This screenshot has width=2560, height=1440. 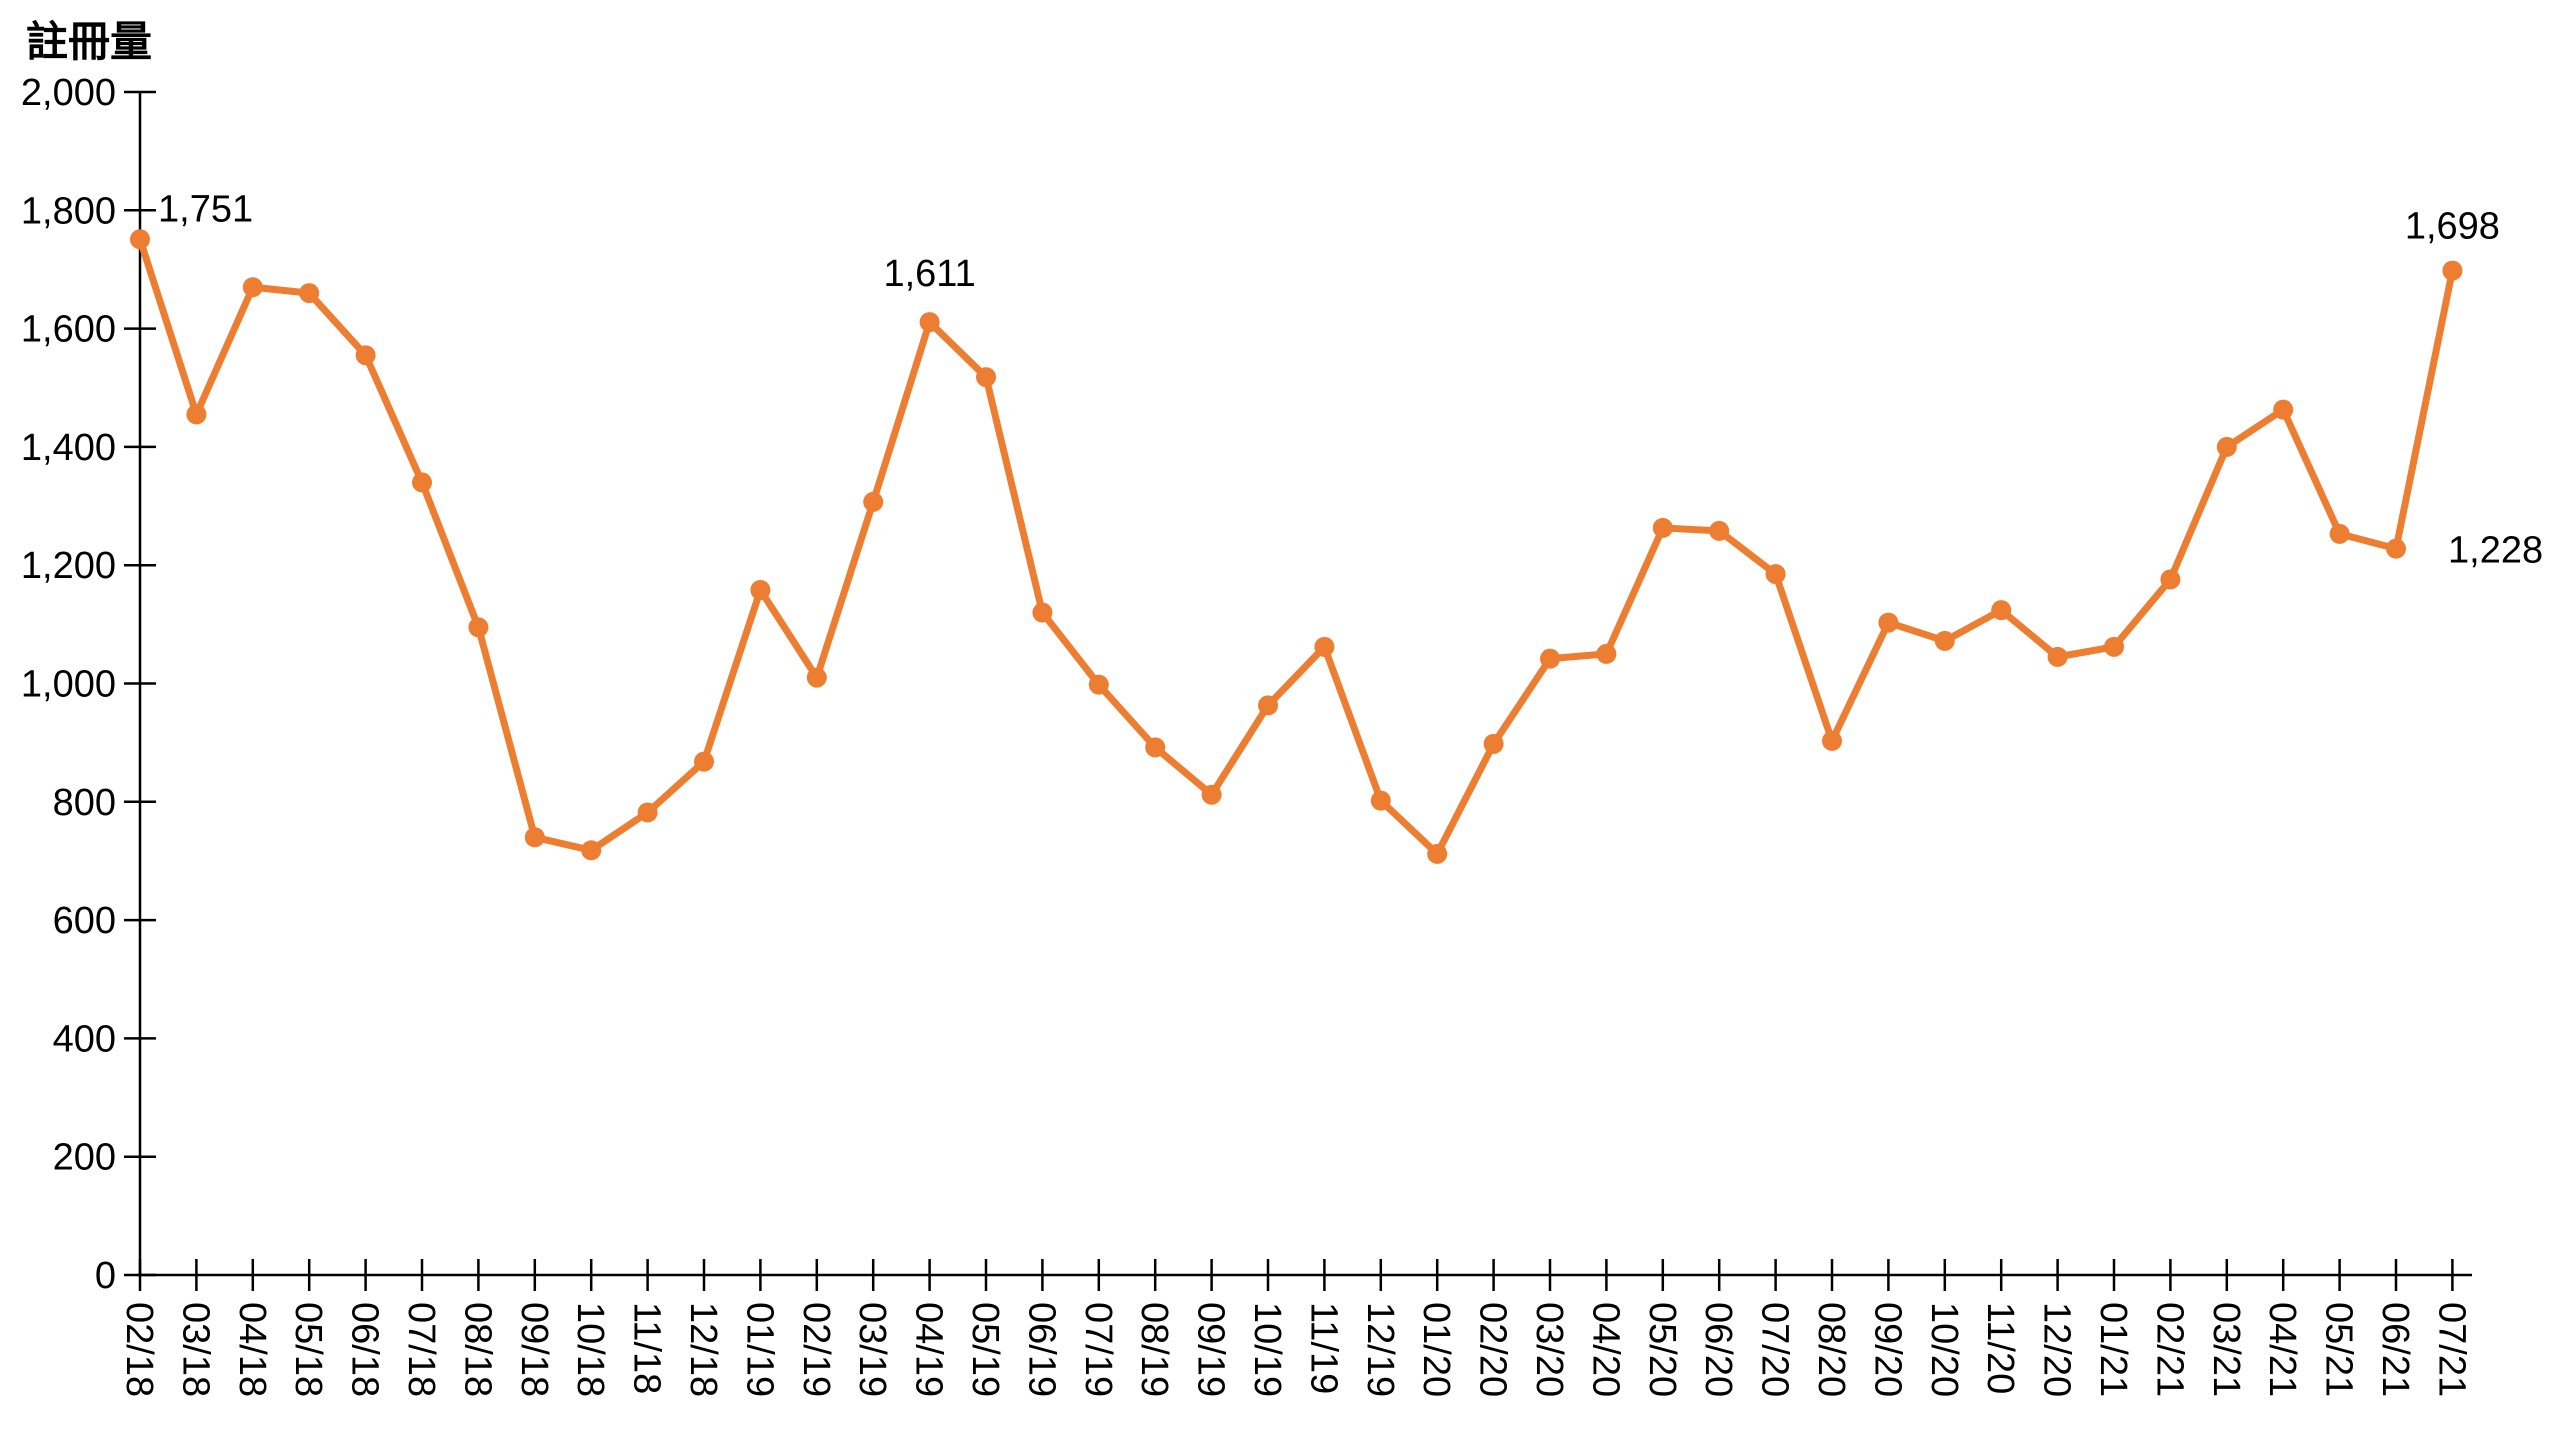 I want to click on x-tick-label: 01/21, so click(x=2113, y=1349).